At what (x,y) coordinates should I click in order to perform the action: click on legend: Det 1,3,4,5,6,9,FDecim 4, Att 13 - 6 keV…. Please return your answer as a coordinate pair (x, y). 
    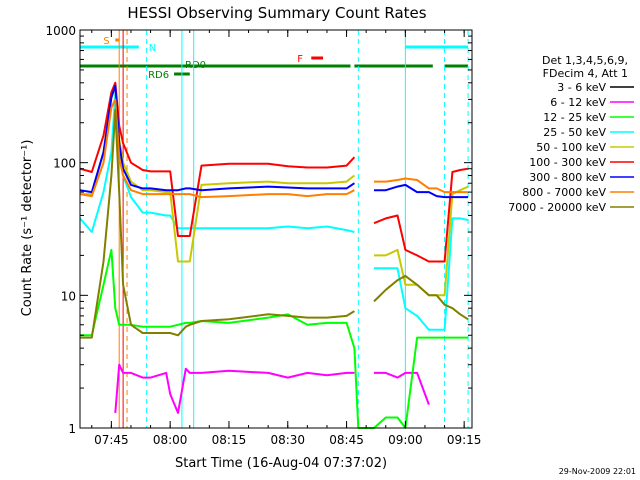
    Looking at the image, I should click on (571, 134).